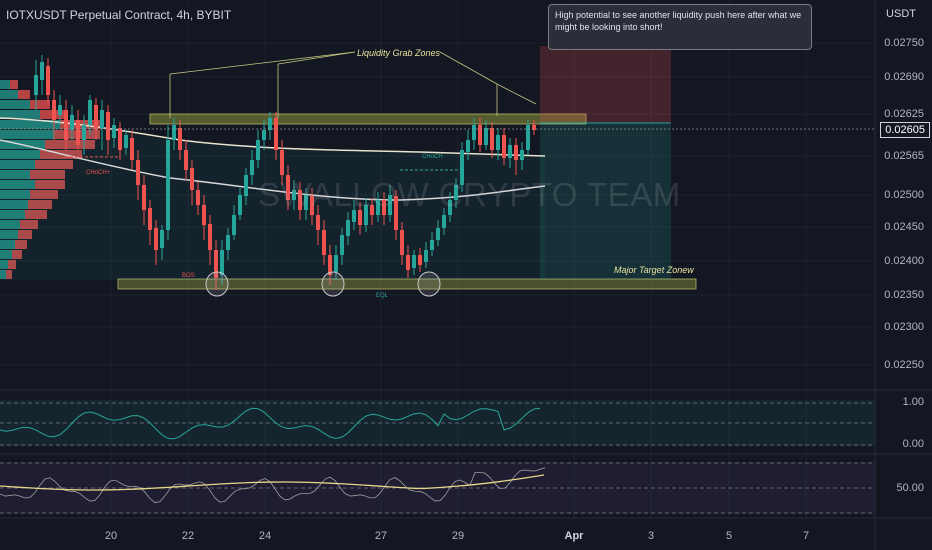  Describe the element at coordinates (265, 536) in the screenshot. I see `time-tick: 24` at that location.